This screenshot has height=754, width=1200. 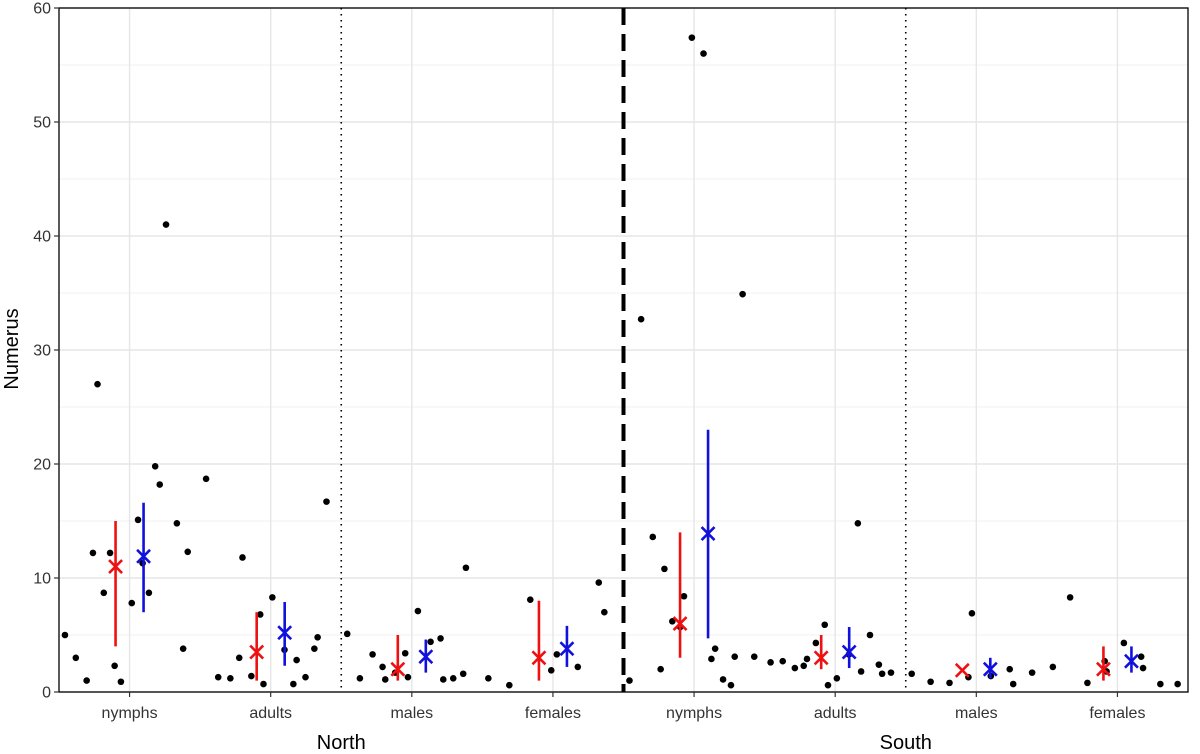 I want to click on y-tick-label: 30, so click(x=42, y=351).